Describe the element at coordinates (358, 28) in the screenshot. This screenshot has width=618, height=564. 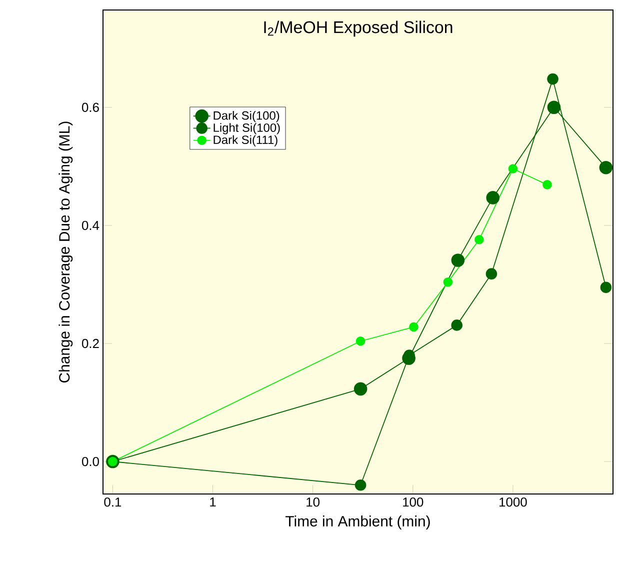
I see `text: I$_{2}$/MeOH Exposed Silicon` at that location.